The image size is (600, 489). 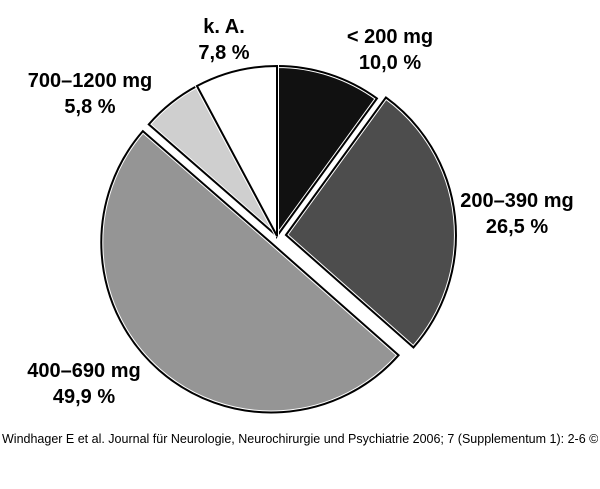 I want to click on slice-label-percent: 49,9 %, so click(x=84, y=397).